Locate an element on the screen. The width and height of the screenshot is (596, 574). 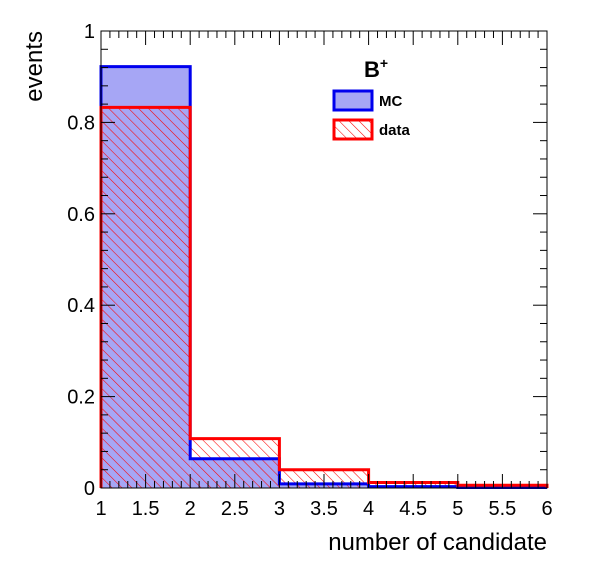
y-axis-title: events is located at coordinates (34, 66).